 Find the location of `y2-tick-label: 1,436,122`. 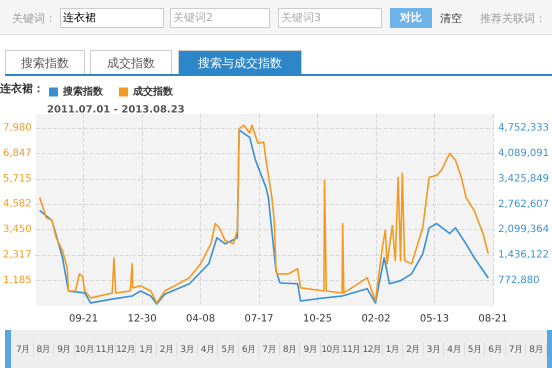

y2-tick-label: 1,436,122 is located at coordinates (524, 255).